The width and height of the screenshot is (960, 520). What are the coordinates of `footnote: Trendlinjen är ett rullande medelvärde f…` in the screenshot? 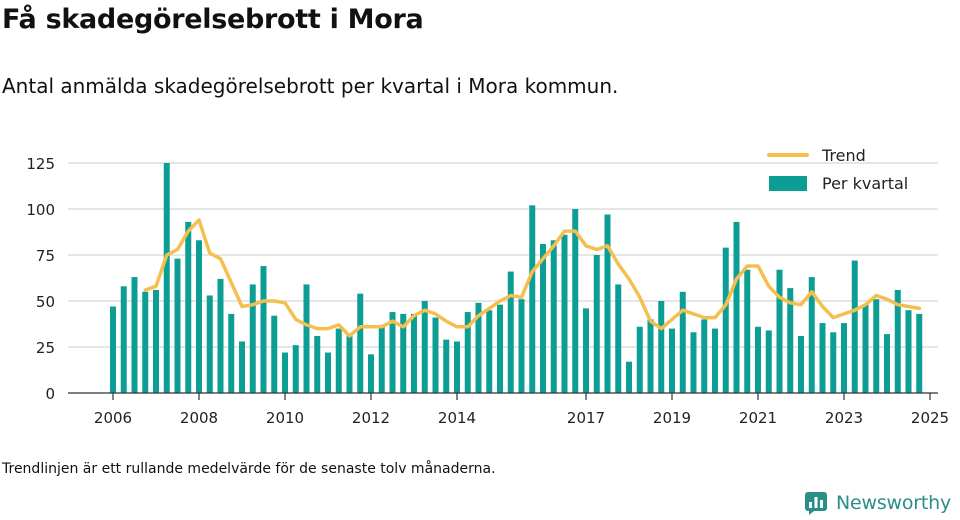 It's located at (249, 469).